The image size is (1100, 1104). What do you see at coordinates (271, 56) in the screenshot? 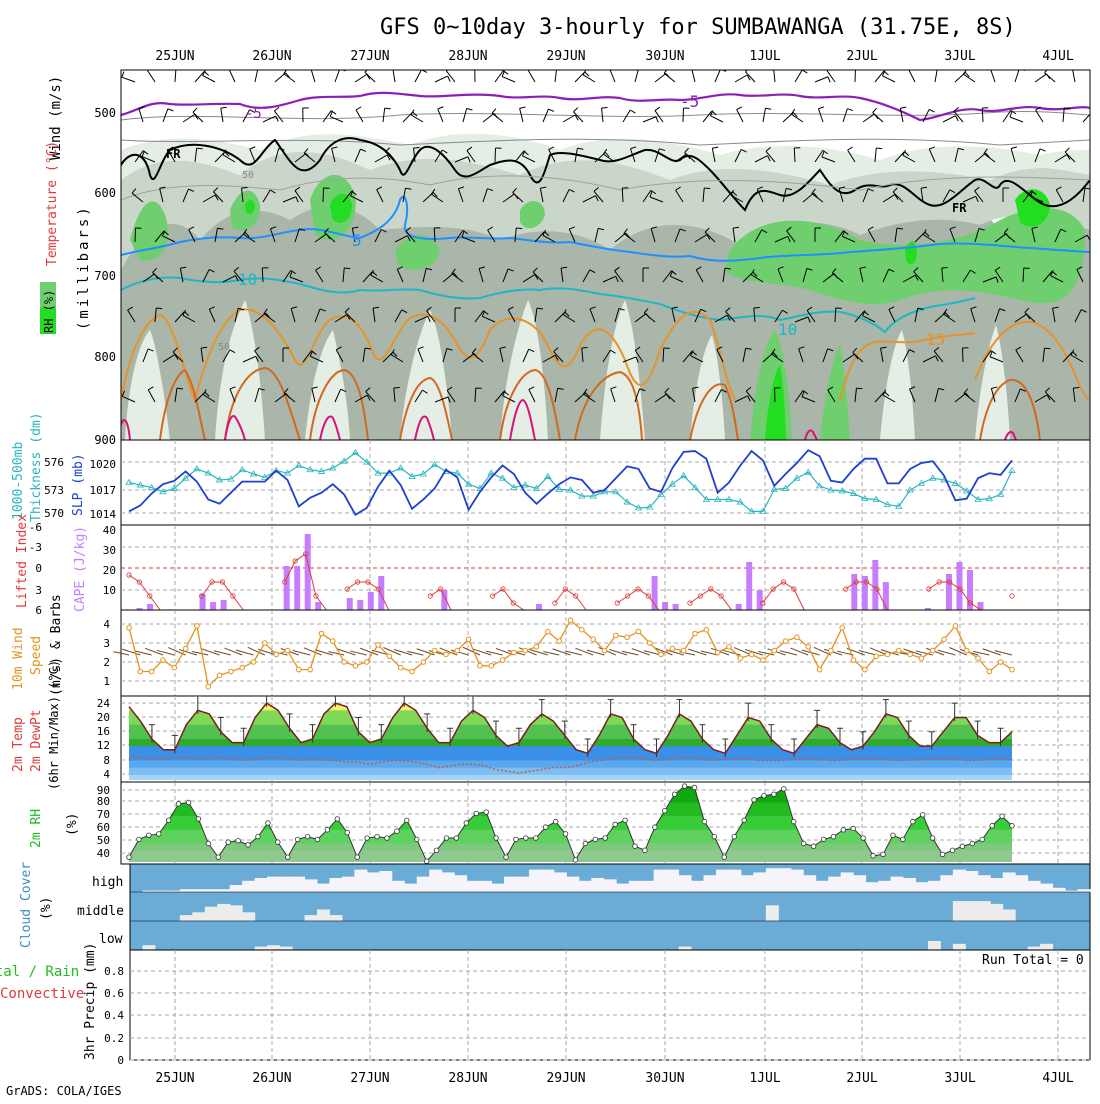
I see `date-label-top: 26JUN` at bounding box center [271, 56].